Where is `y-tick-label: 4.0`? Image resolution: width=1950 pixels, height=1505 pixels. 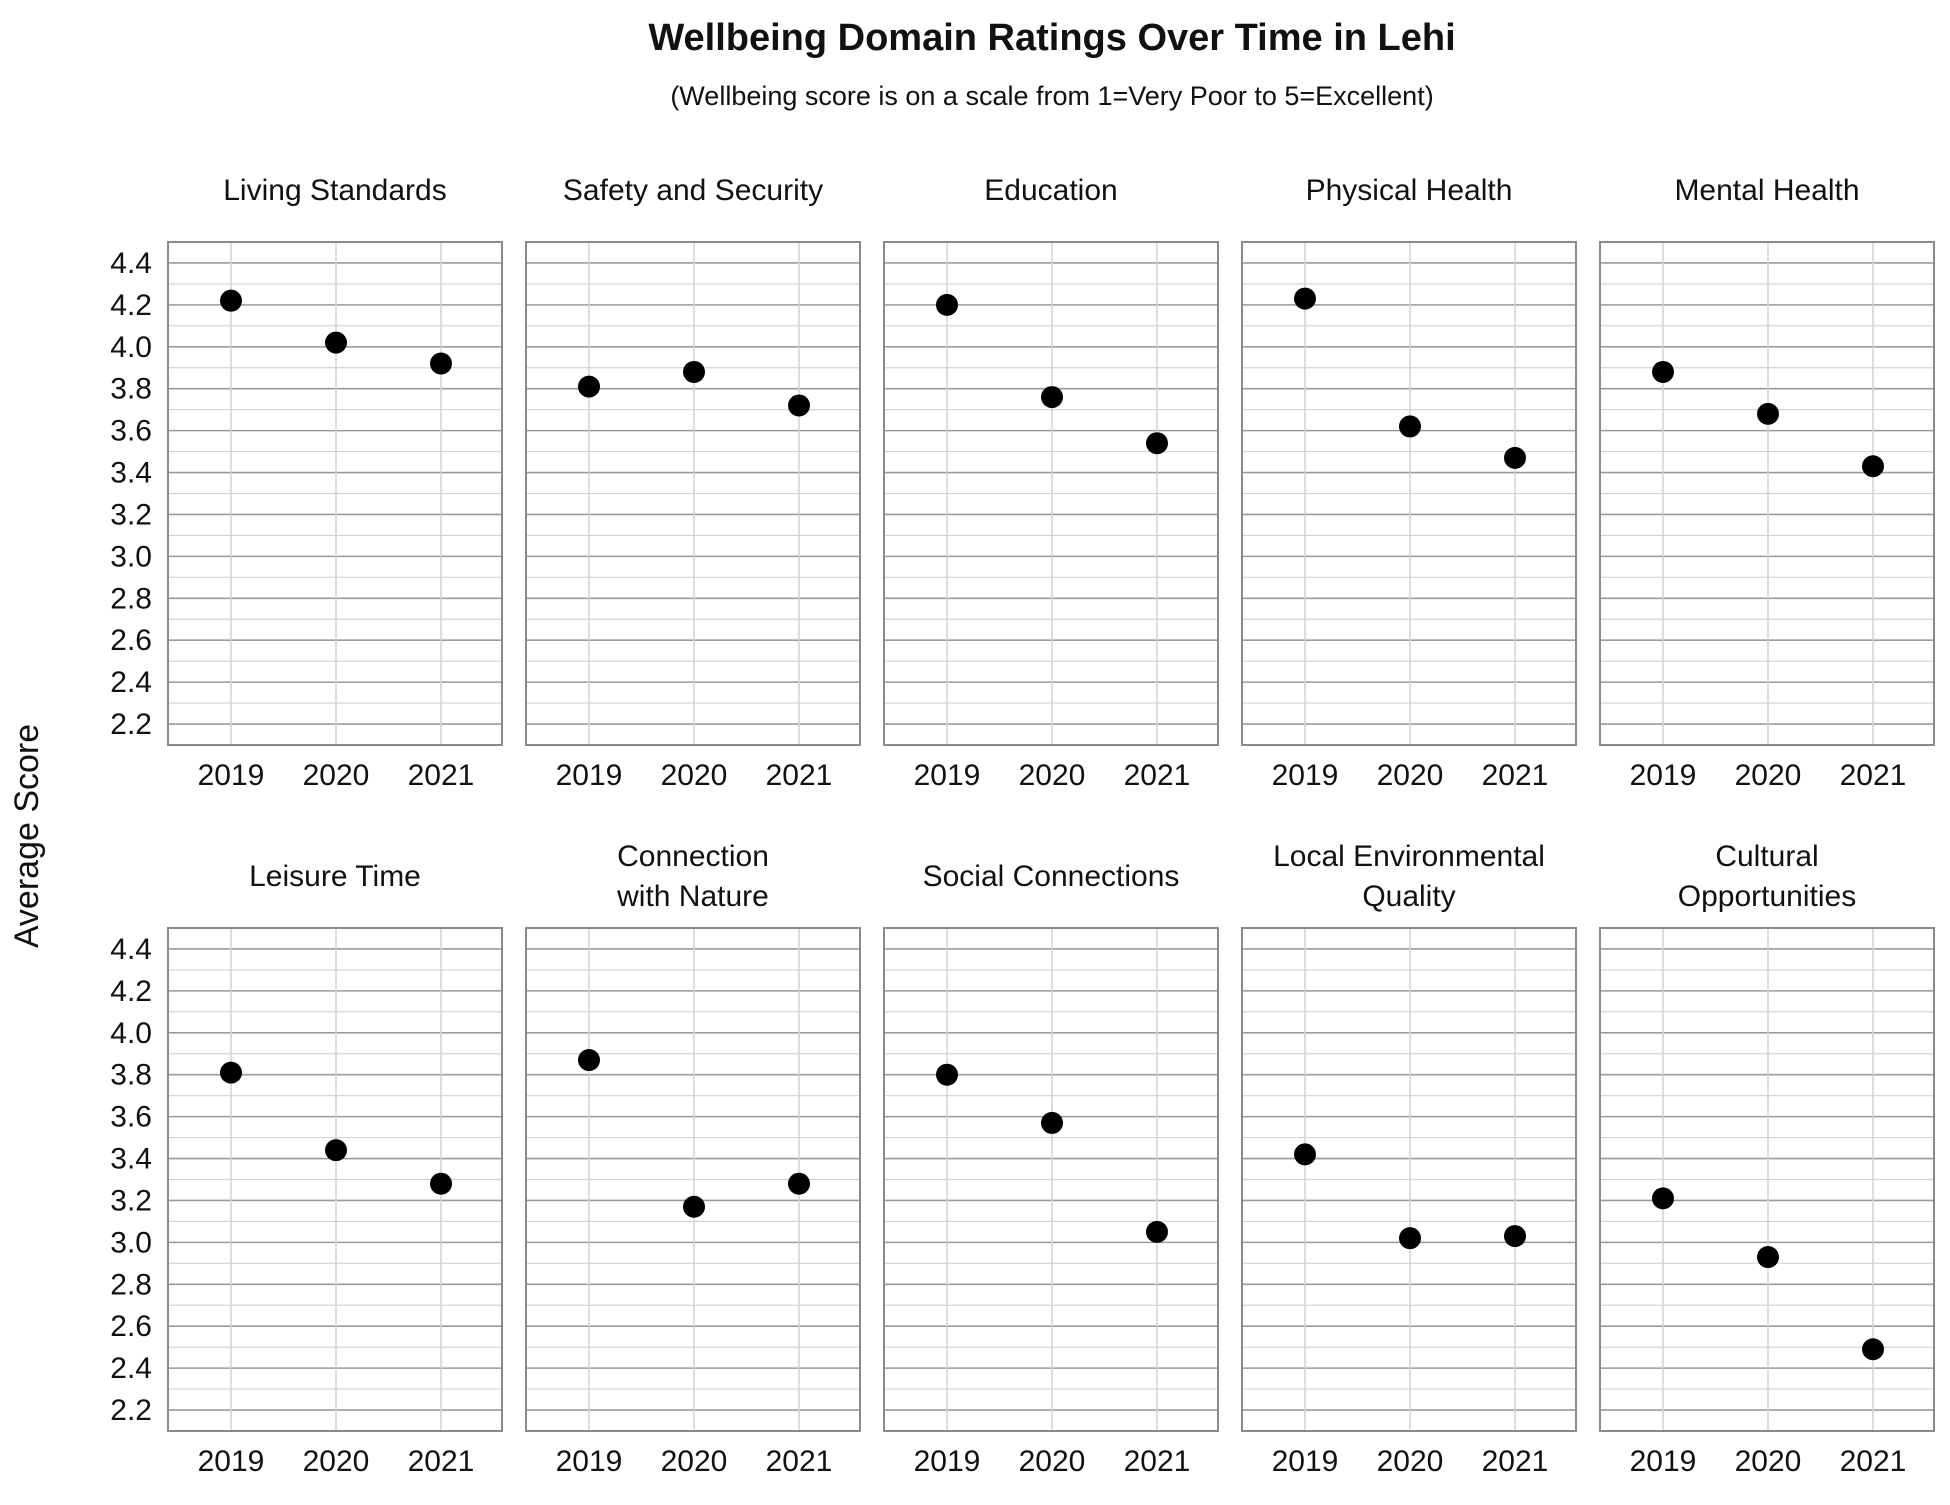
y-tick-label: 4.0 is located at coordinates (131, 1033).